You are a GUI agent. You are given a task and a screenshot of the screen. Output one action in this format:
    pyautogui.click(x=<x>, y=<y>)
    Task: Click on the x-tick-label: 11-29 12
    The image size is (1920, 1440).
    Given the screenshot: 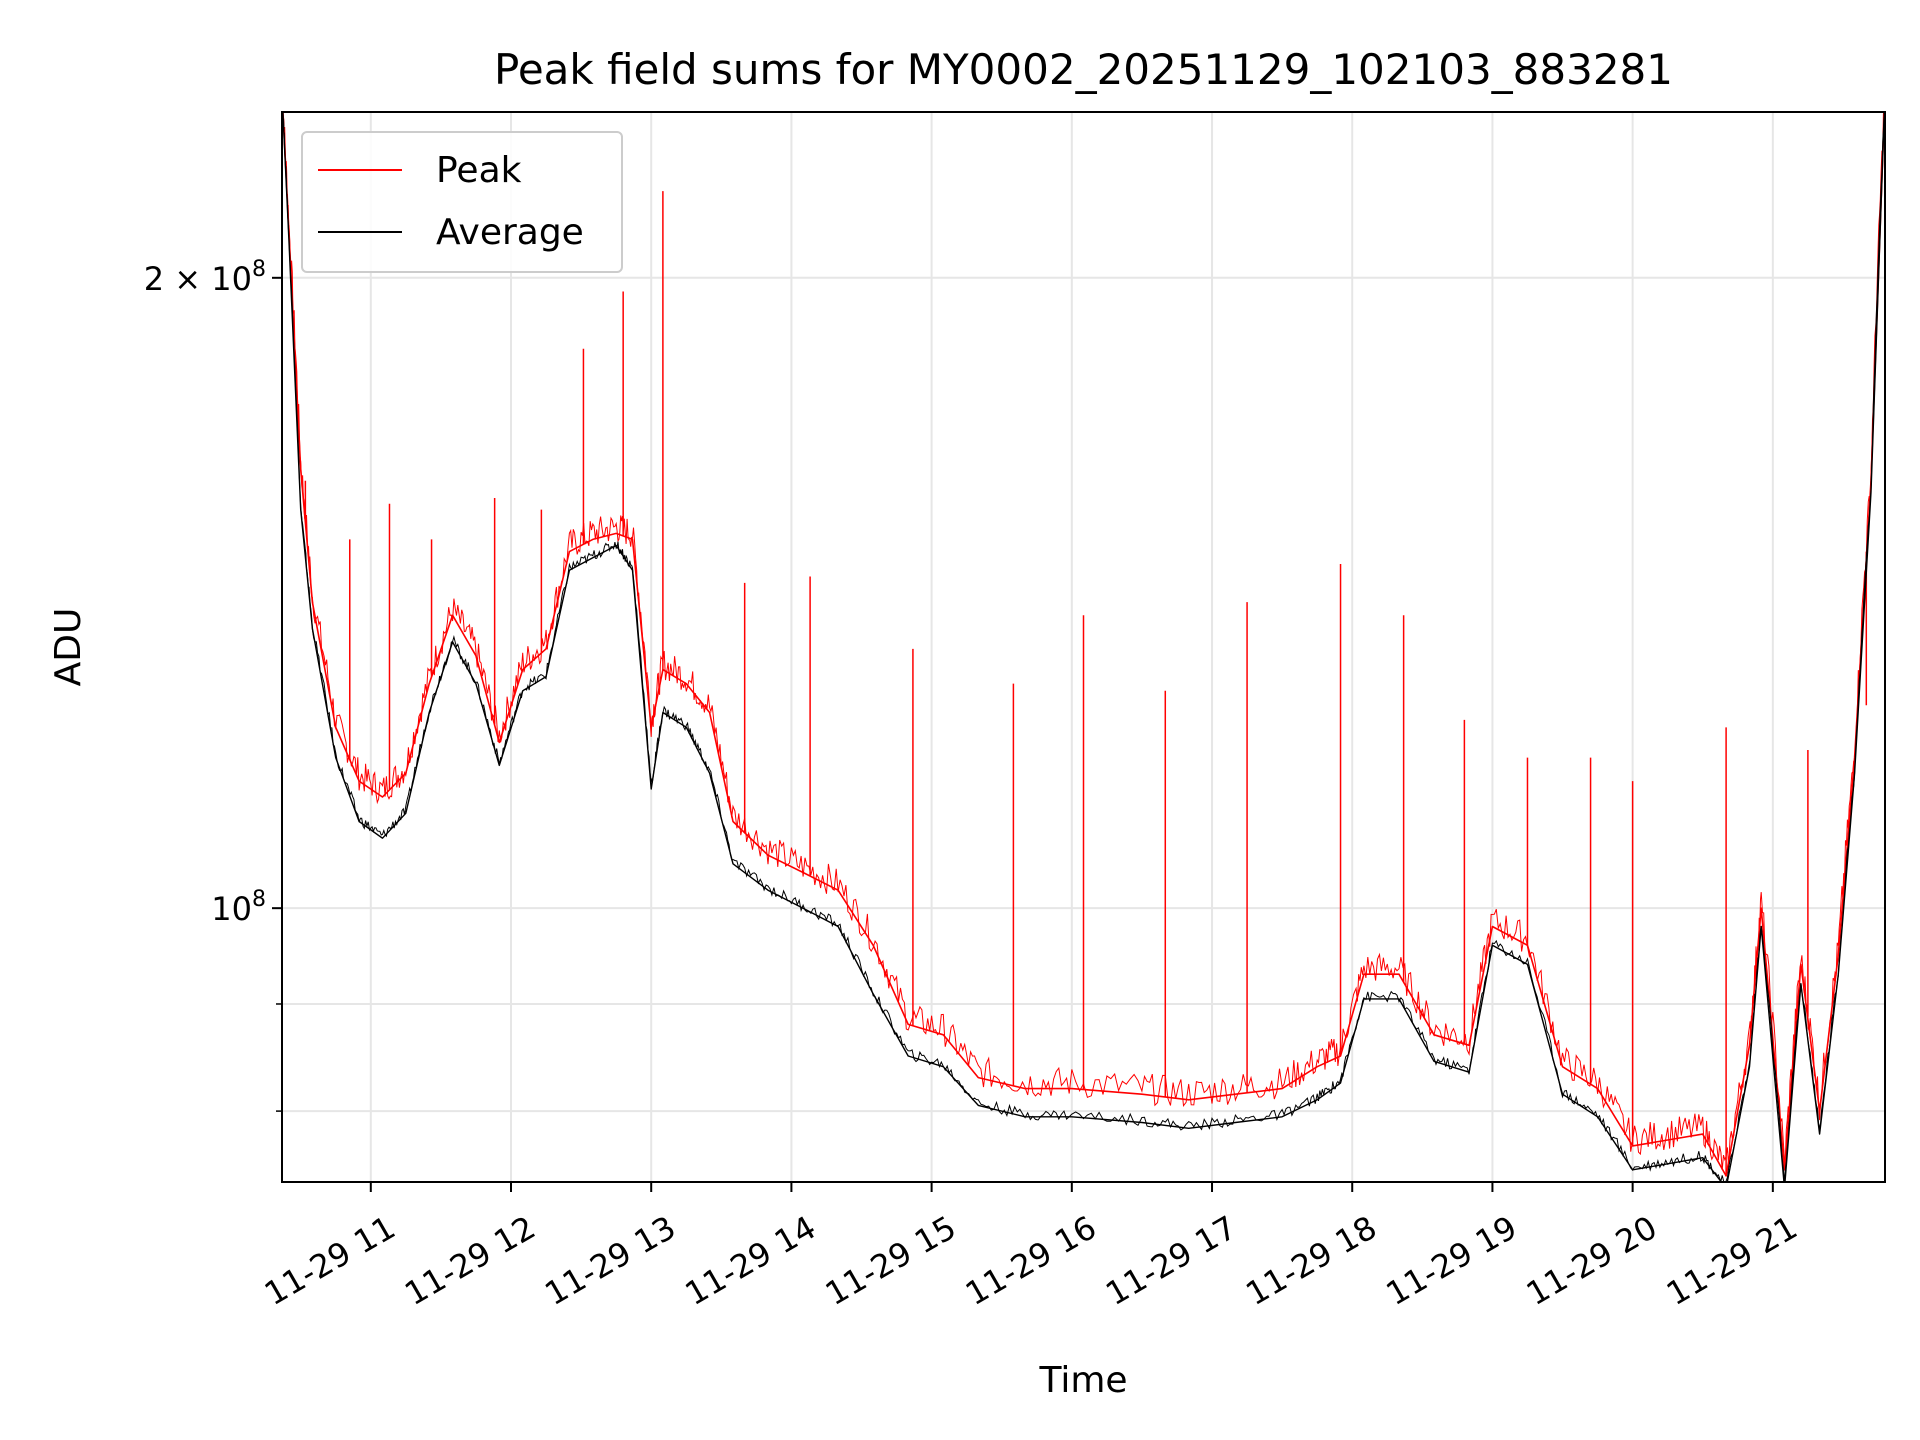 What is the action you would take?
    pyautogui.click(x=470, y=1260)
    